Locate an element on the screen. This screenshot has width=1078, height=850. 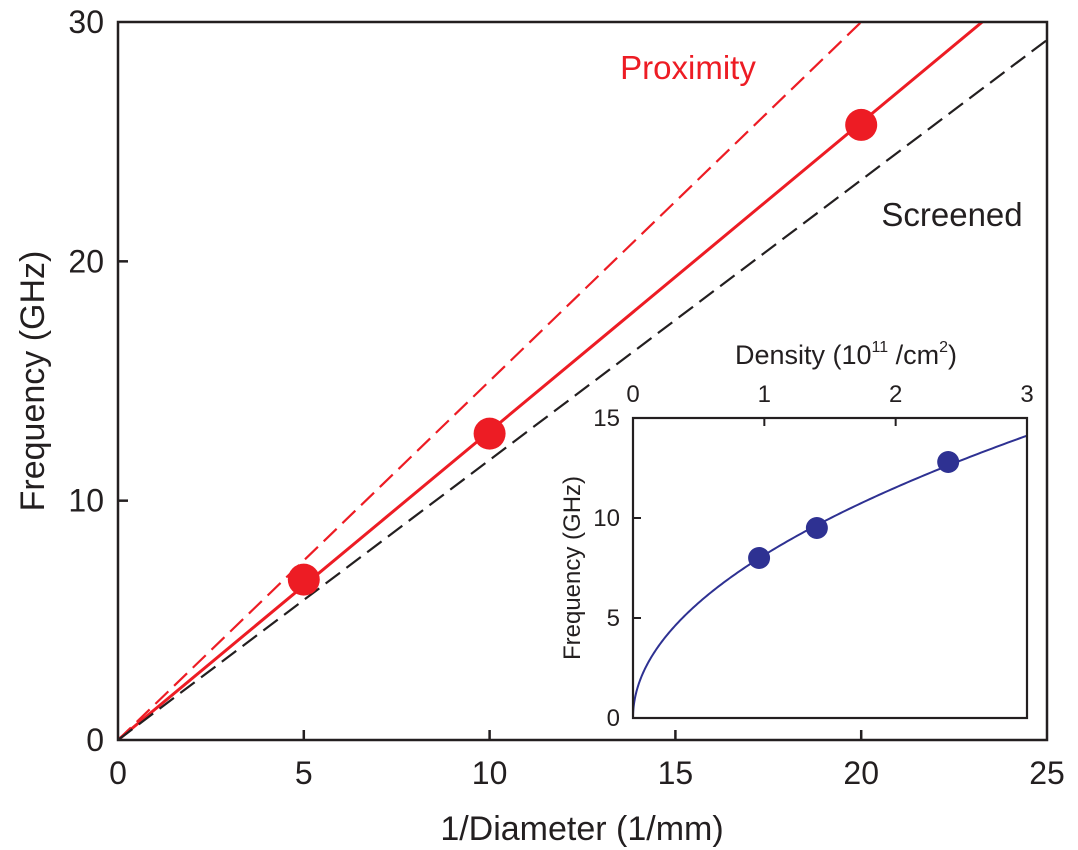
main-y-tick-label: 20 is located at coordinates (86, 261).